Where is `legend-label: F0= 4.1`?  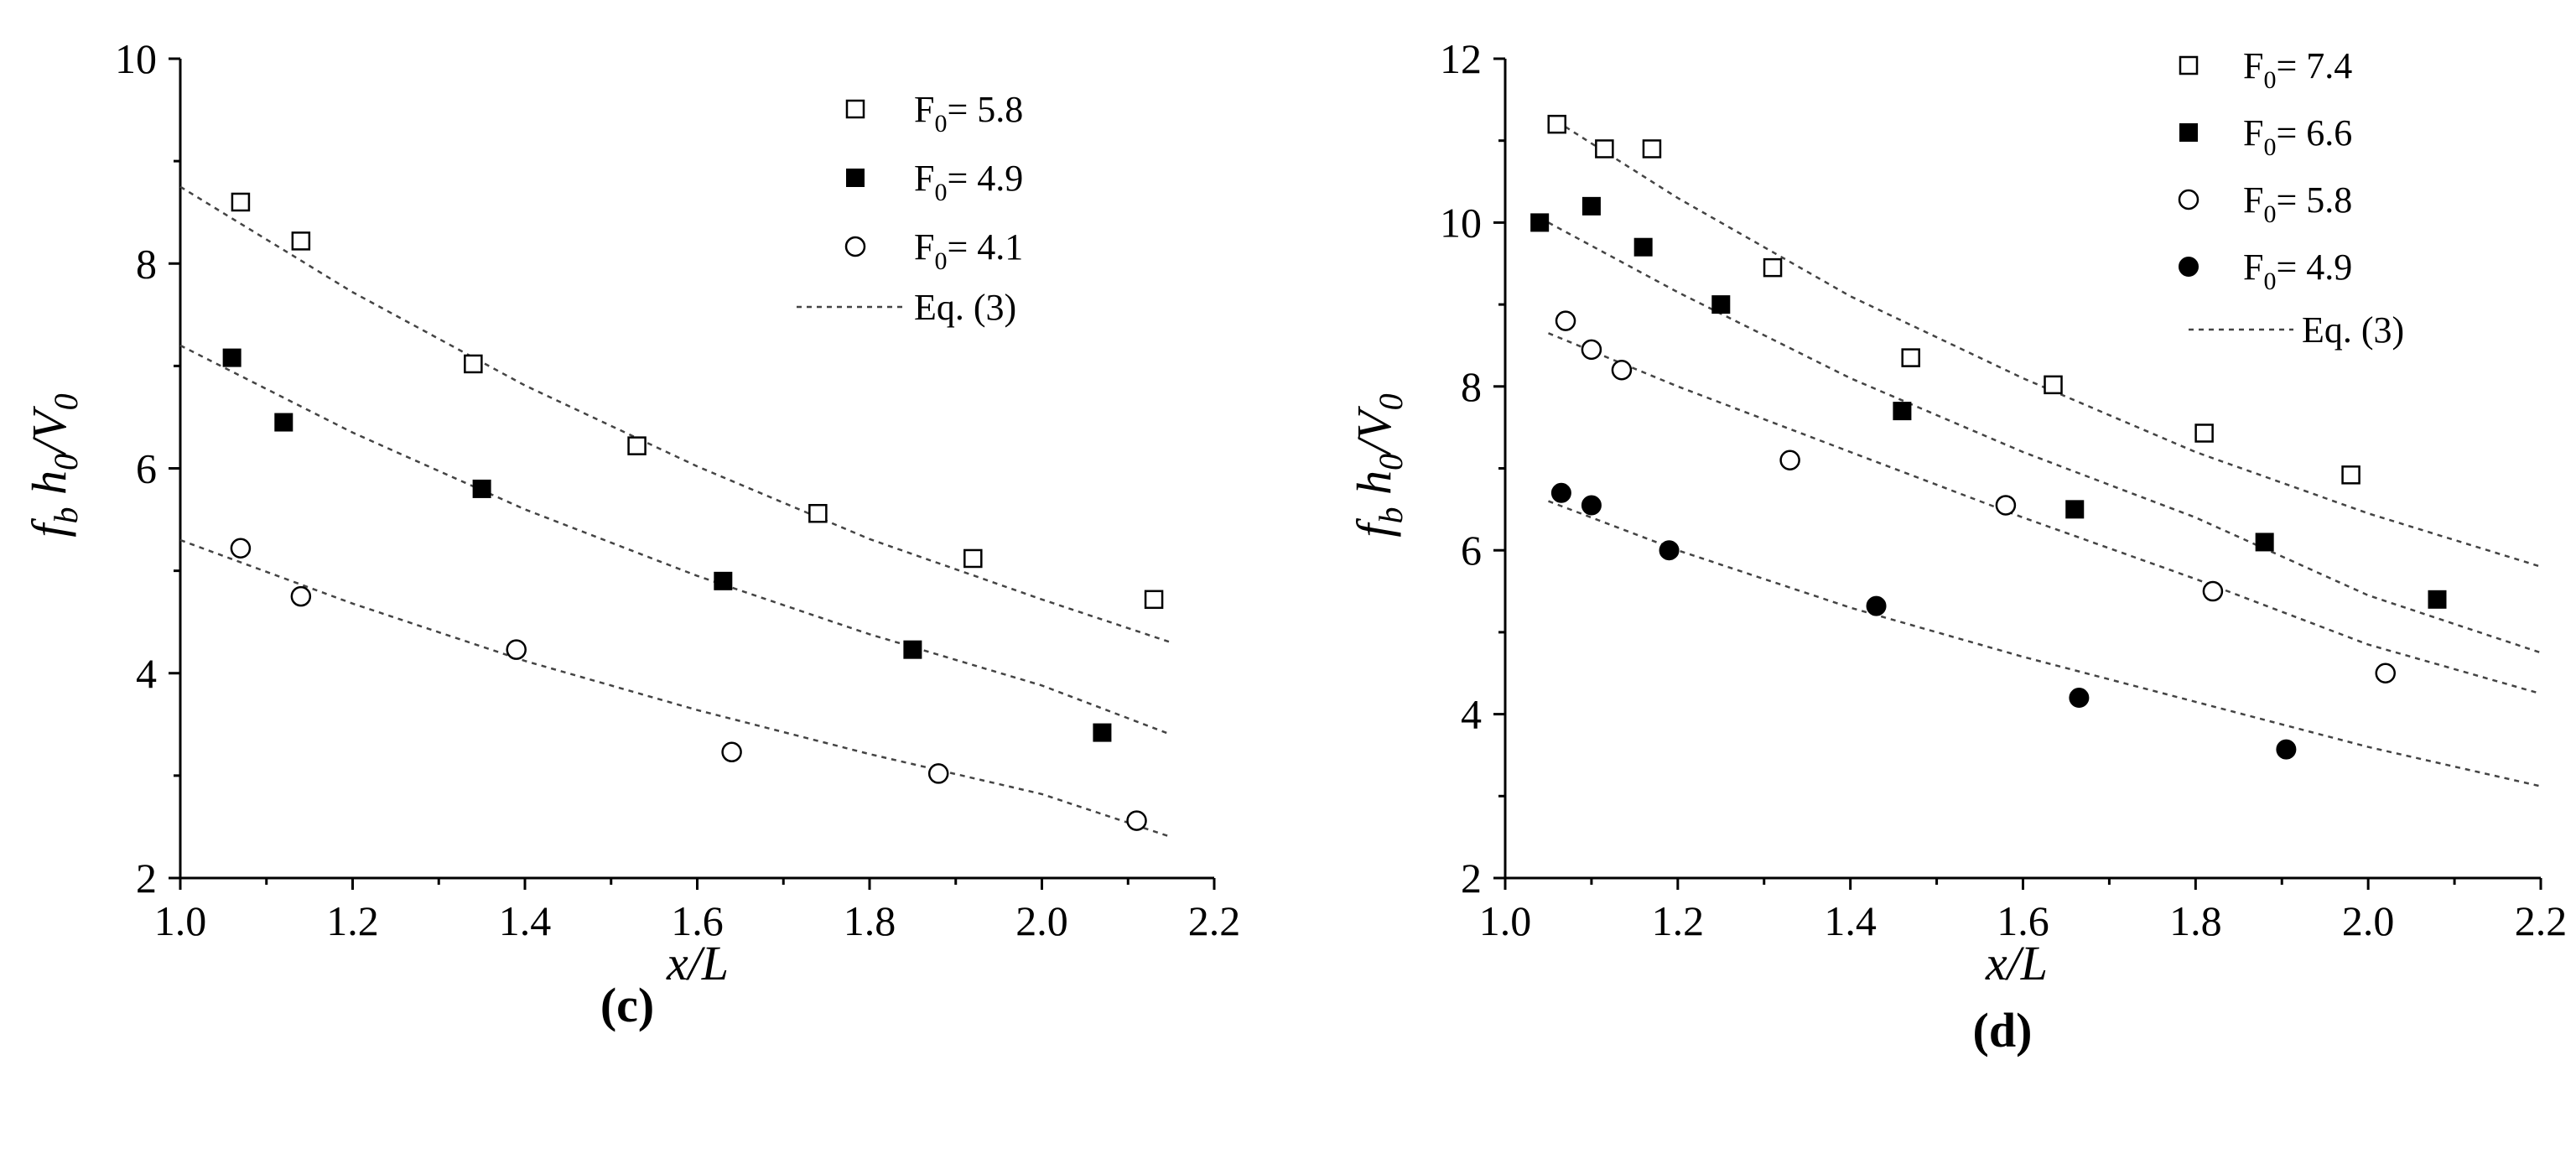 legend-label: F0= 4.1 is located at coordinates (969, 250).